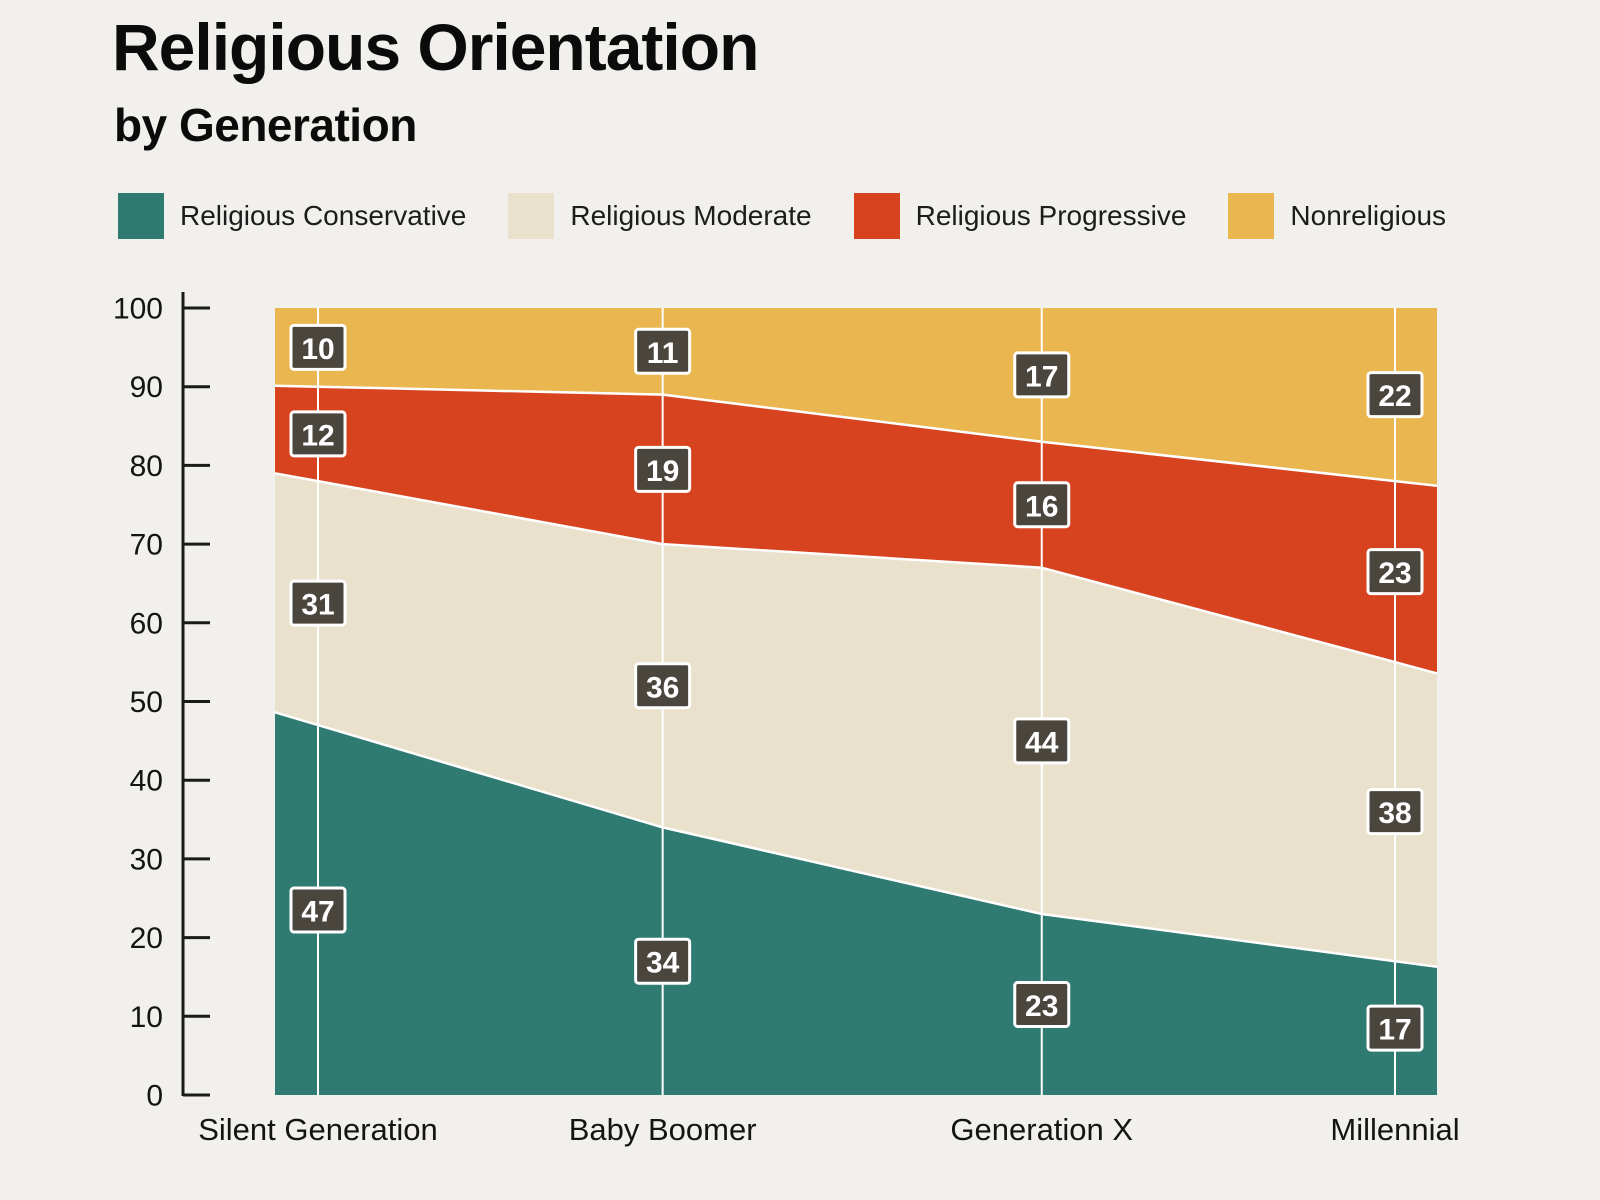 The image size is (1600, 1200). What do you see at coordinates (265, 125) in the screenshot?
I see `page-subtitle: by Generation` at bounding box center [265, 125].